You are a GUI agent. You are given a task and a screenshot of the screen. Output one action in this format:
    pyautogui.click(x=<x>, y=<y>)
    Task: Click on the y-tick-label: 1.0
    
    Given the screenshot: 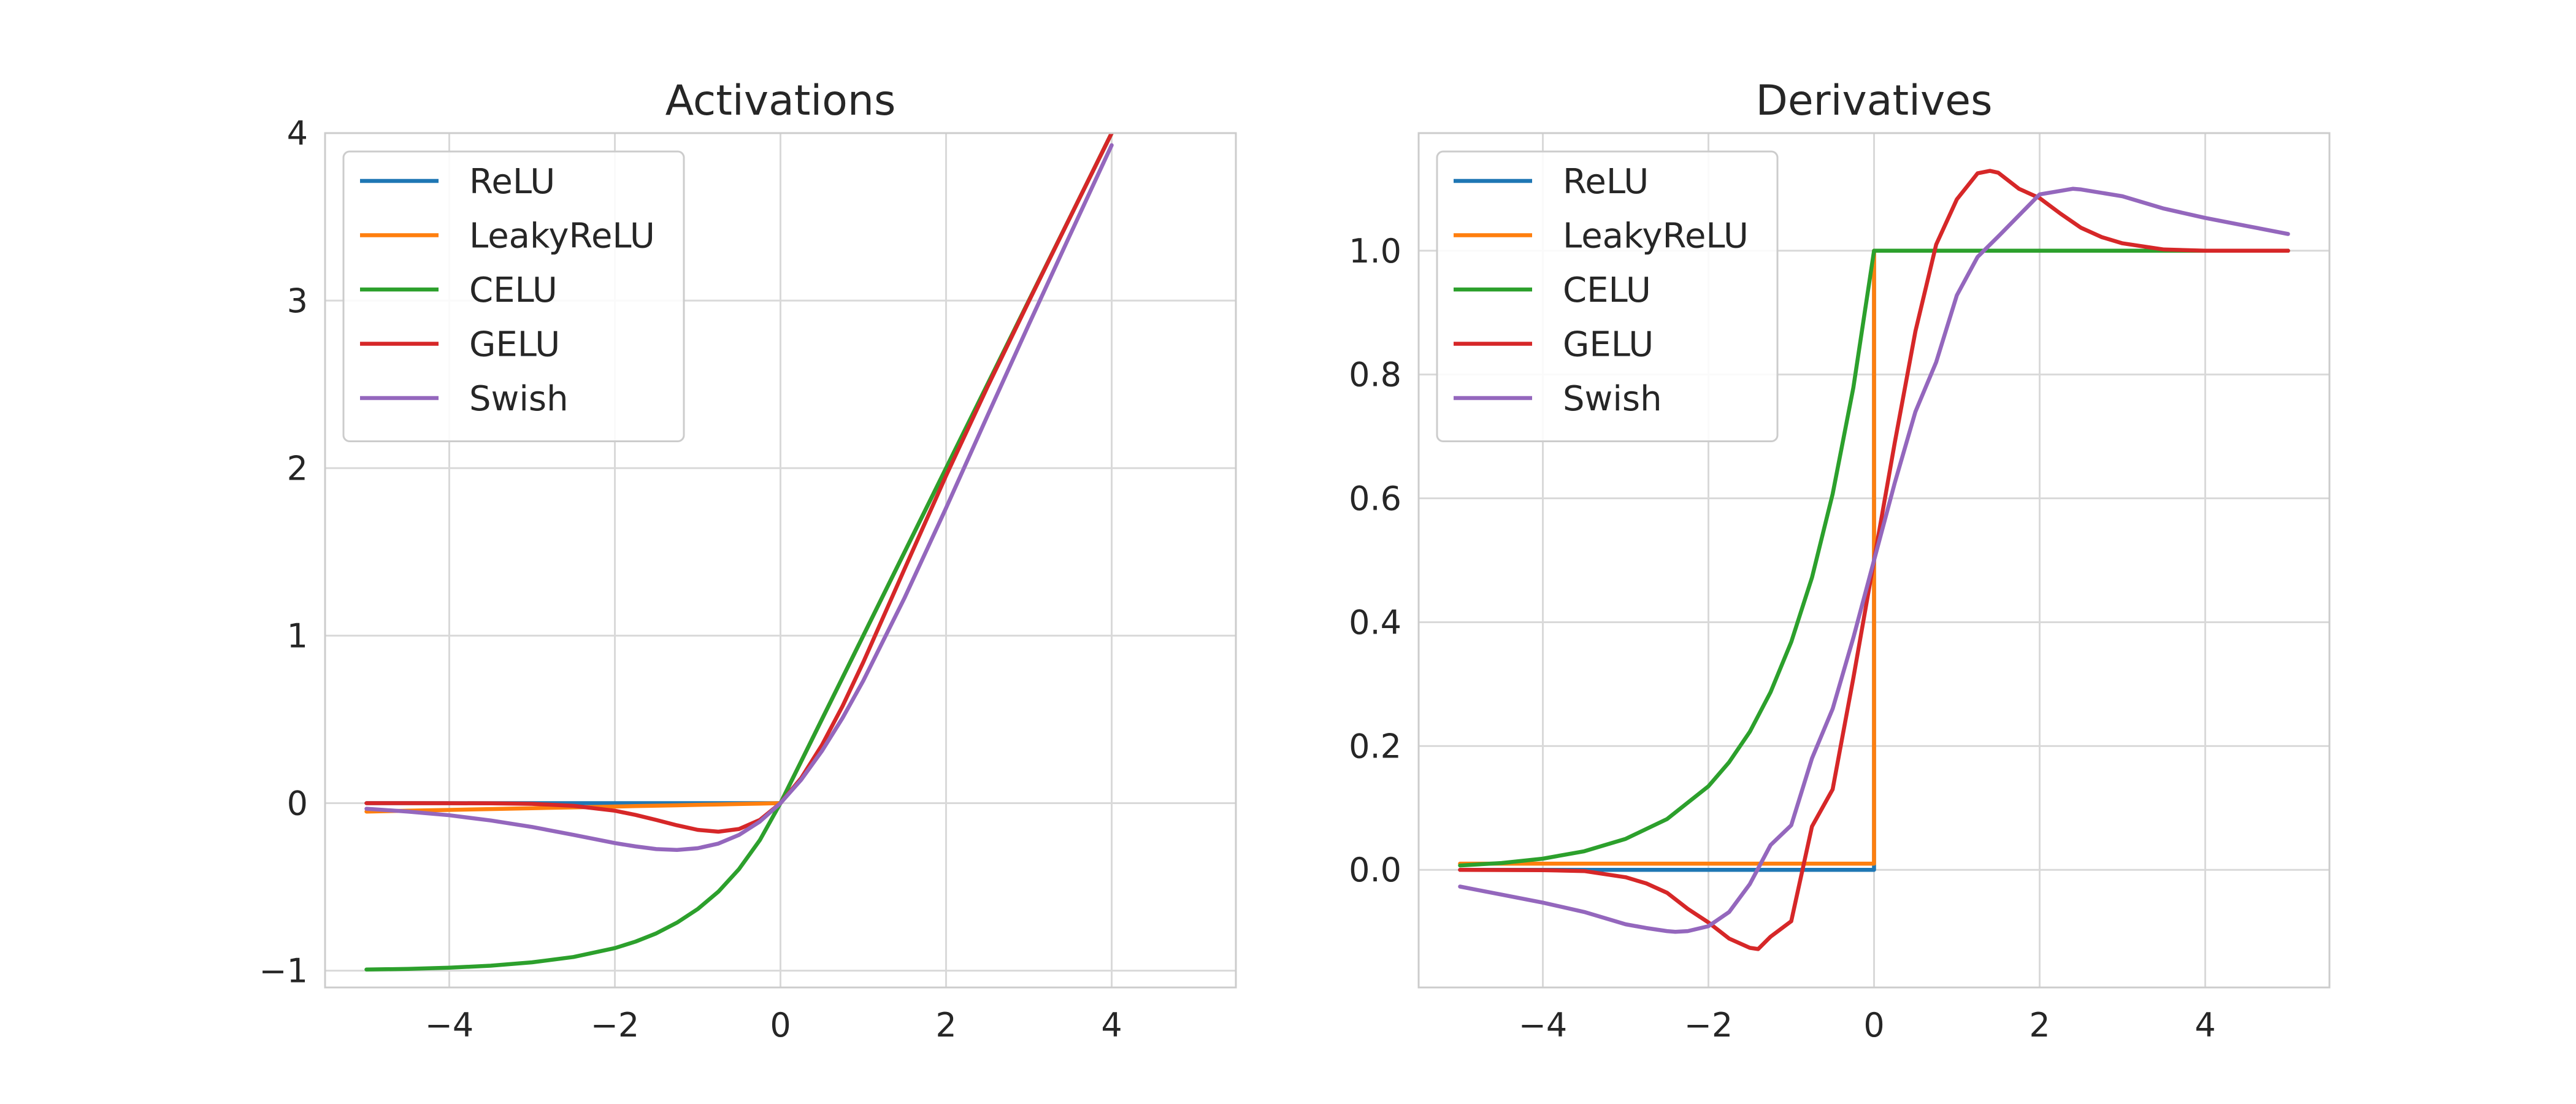 What is the action you would take?
    pyautogui.click(x=1375, y=251)
    